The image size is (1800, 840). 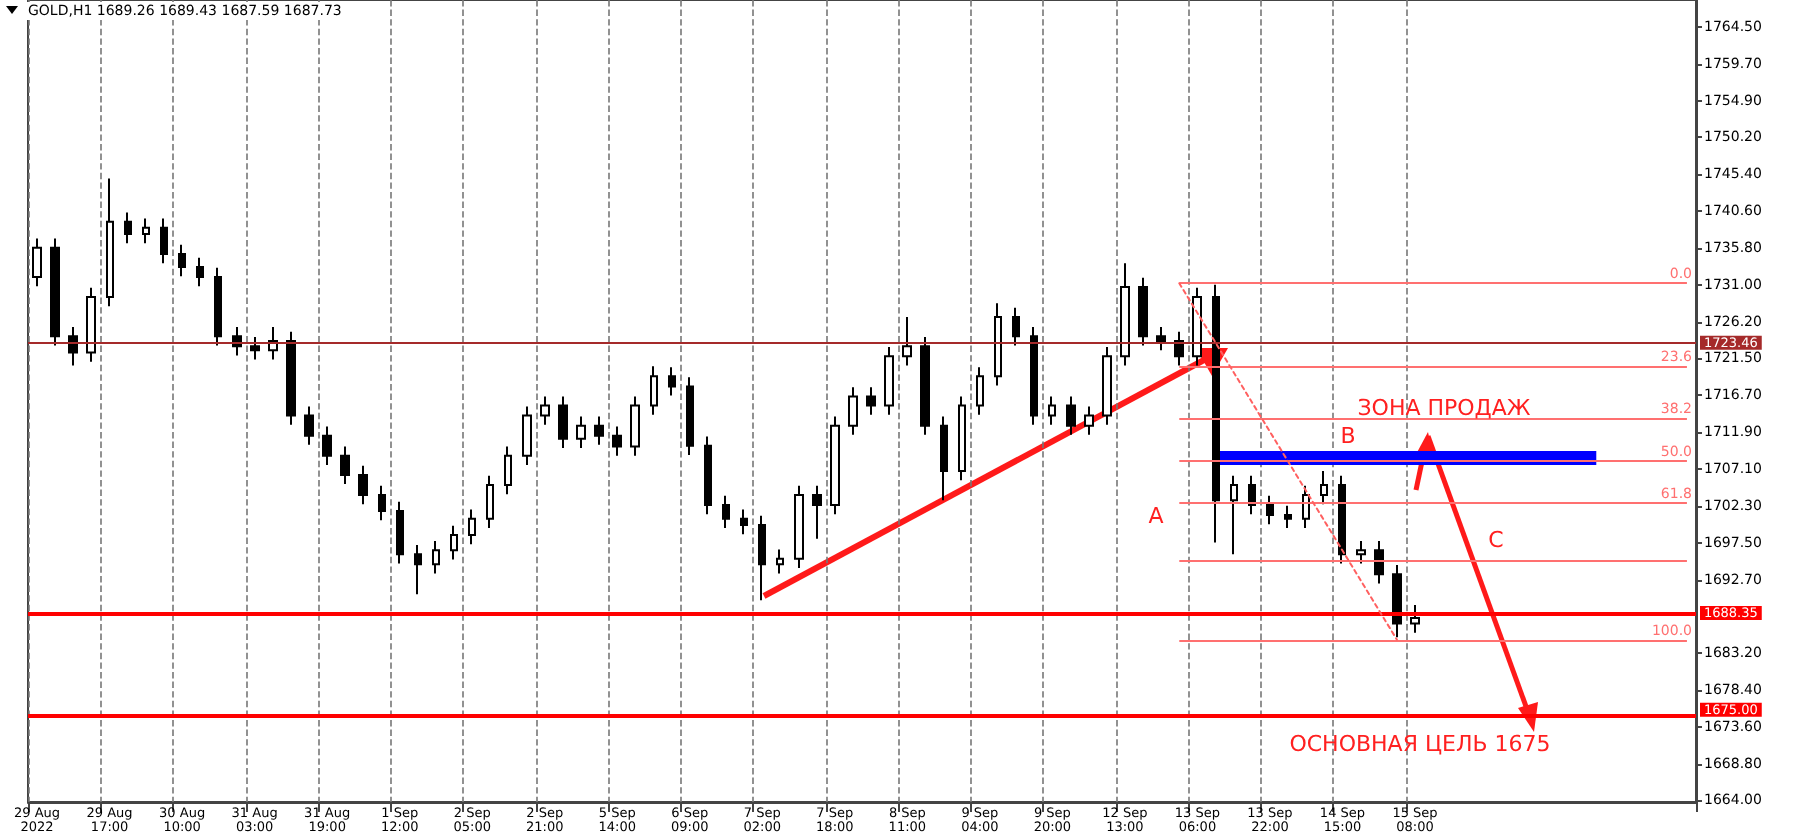 What do you see at coordinates (1348, 436) in the screenshot?
I see `annotation: B` at bounding box center [1348, 436].